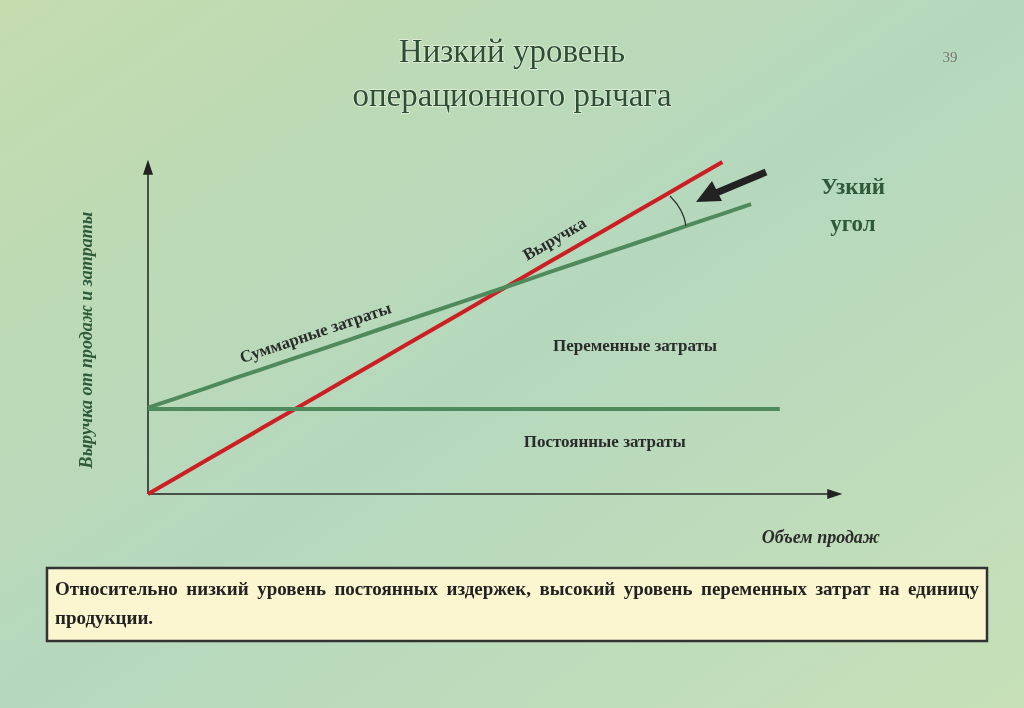  What do you see at coordinates (512, 73) in the screenshot?
I see `chart-title: Низкий уровень операционного рычага` at bounding box center [512, 73].